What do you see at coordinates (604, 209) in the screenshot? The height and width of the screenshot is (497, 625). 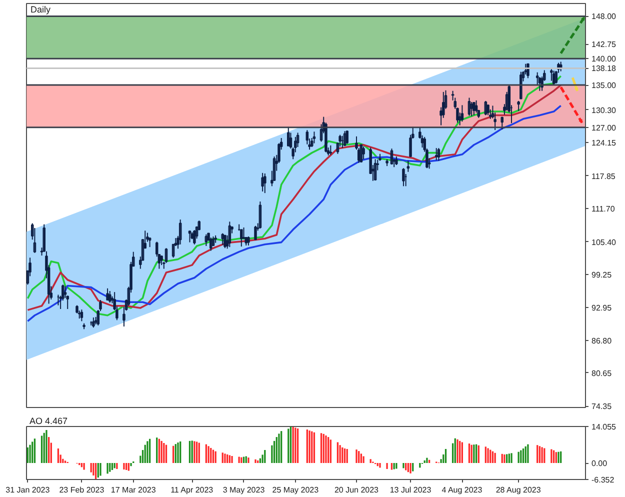 I see `y-tick-label: 111.70` at bounding box center [604, 209].